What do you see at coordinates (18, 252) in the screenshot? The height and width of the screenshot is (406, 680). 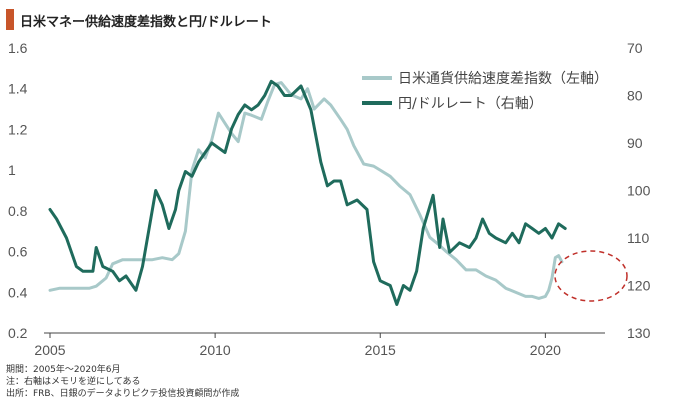 I see `left-axis-tick-label: 0.6` at bounding box center [18, 252].